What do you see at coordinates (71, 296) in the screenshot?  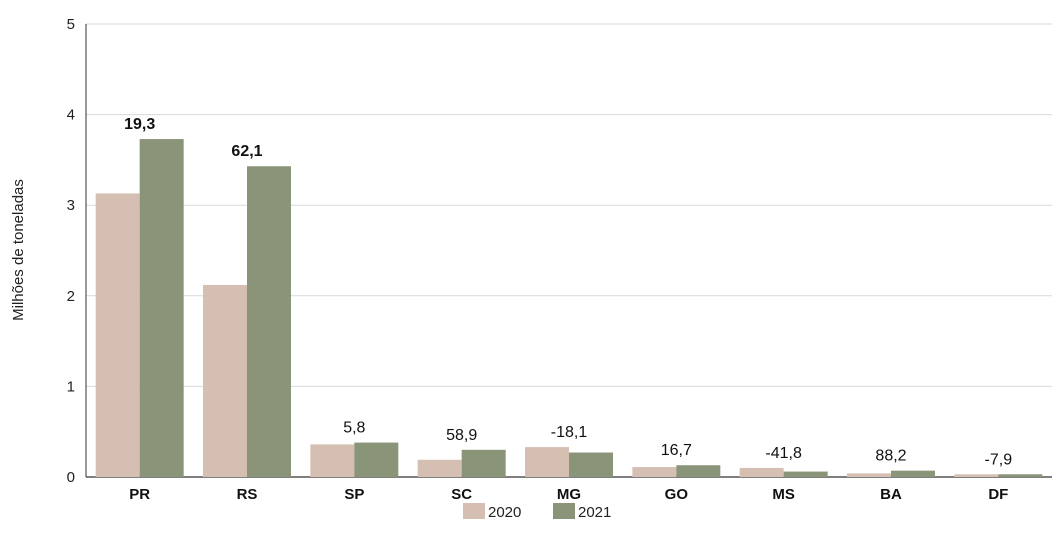 I see `y-tick-label: 2` at bounding box center [71, 296].